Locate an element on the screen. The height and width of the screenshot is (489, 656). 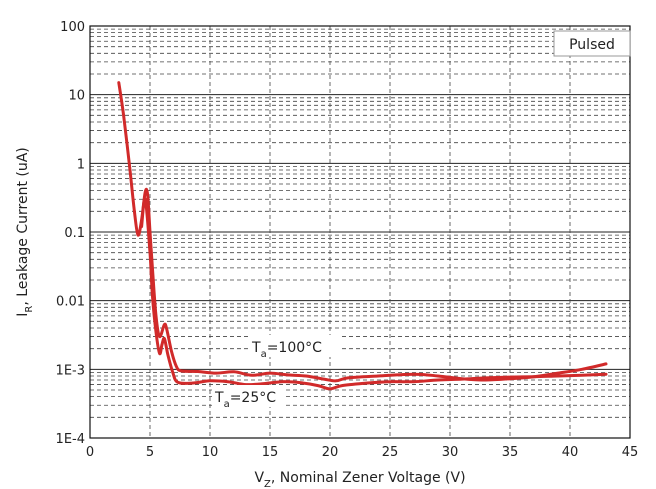
y-tick-label: 1E-3 is located at coordinates (70, 370).